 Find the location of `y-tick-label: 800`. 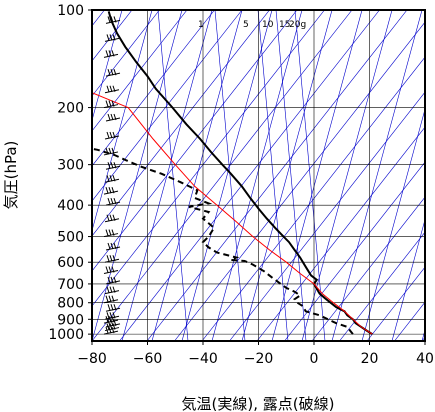

y-tick-label: 800 is located at coordinates (70, 304).